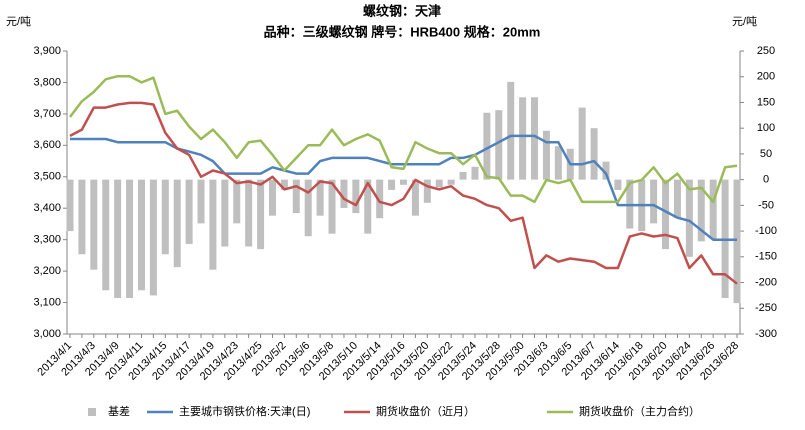 This screenshot has width=805, height=430. I want to click on y2-axis-label: 元/吨, so click(744, 21).